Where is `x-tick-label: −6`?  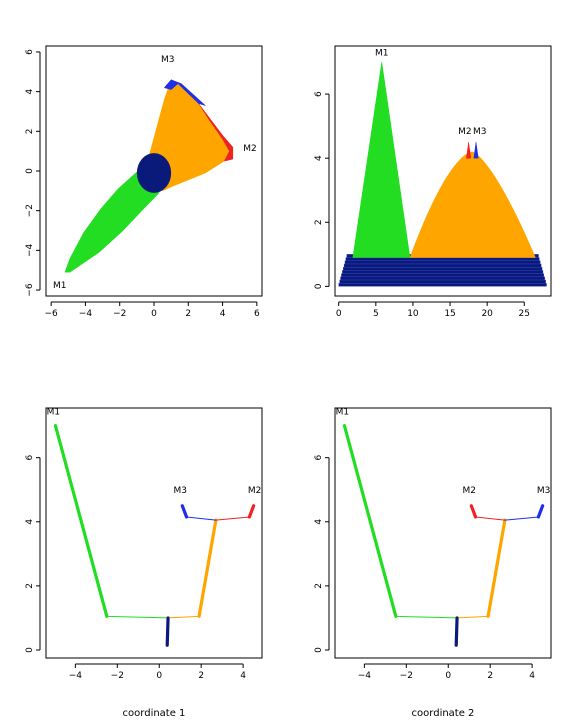 x-tick-label: −6 is located at coordinates (52, 314).